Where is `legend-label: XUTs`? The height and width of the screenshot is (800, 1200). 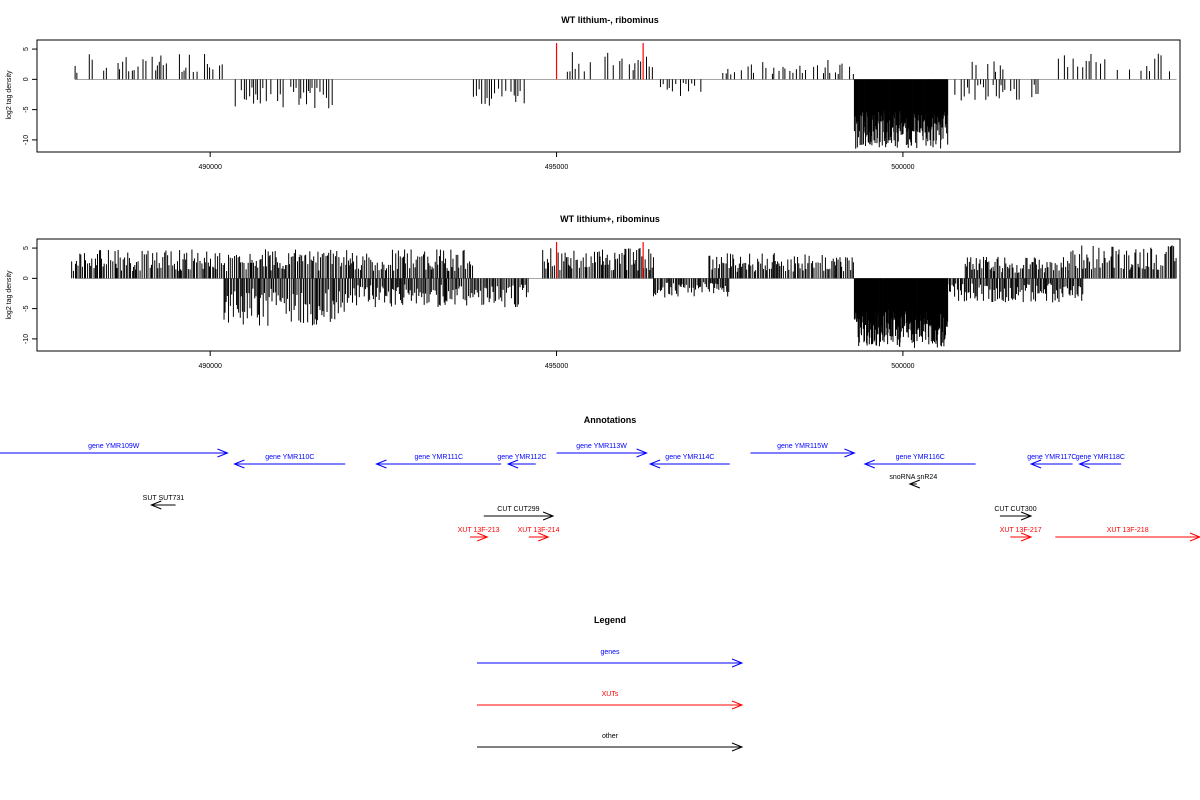 legend-label: XUTs is located at coordinates (610, 694).